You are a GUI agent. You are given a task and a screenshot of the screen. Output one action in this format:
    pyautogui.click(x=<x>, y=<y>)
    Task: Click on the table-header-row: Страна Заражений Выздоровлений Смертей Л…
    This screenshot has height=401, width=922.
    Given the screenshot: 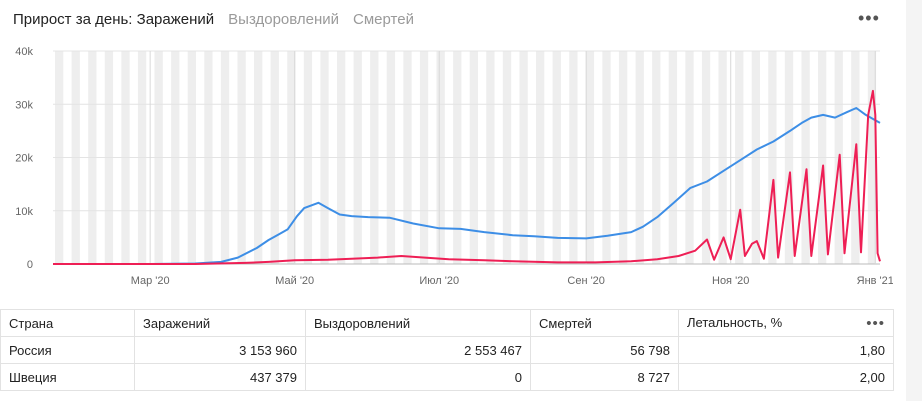 What is the action you would take?
    pyautogui.click(x=447, y=323)
    